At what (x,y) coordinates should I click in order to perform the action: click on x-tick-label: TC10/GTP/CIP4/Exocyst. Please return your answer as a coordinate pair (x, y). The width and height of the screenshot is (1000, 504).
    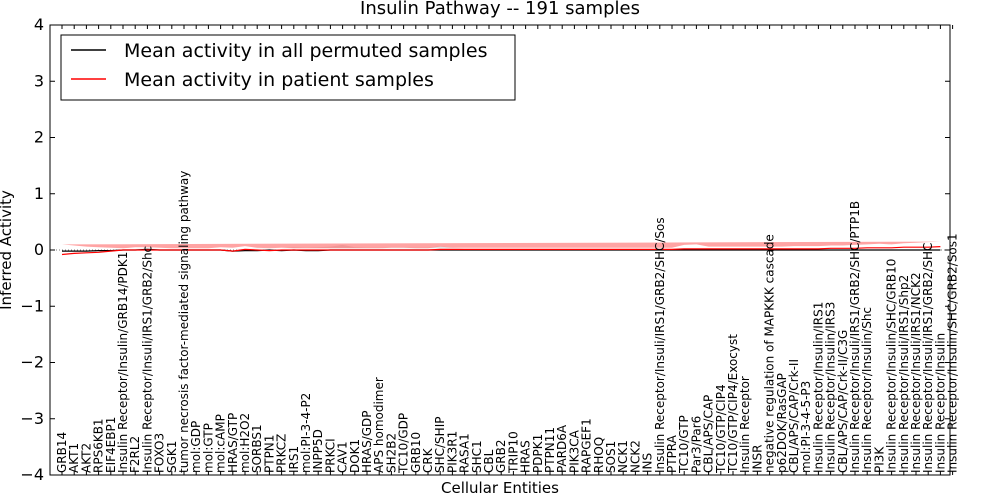
    Looking at the image, I should click on (733, 404).